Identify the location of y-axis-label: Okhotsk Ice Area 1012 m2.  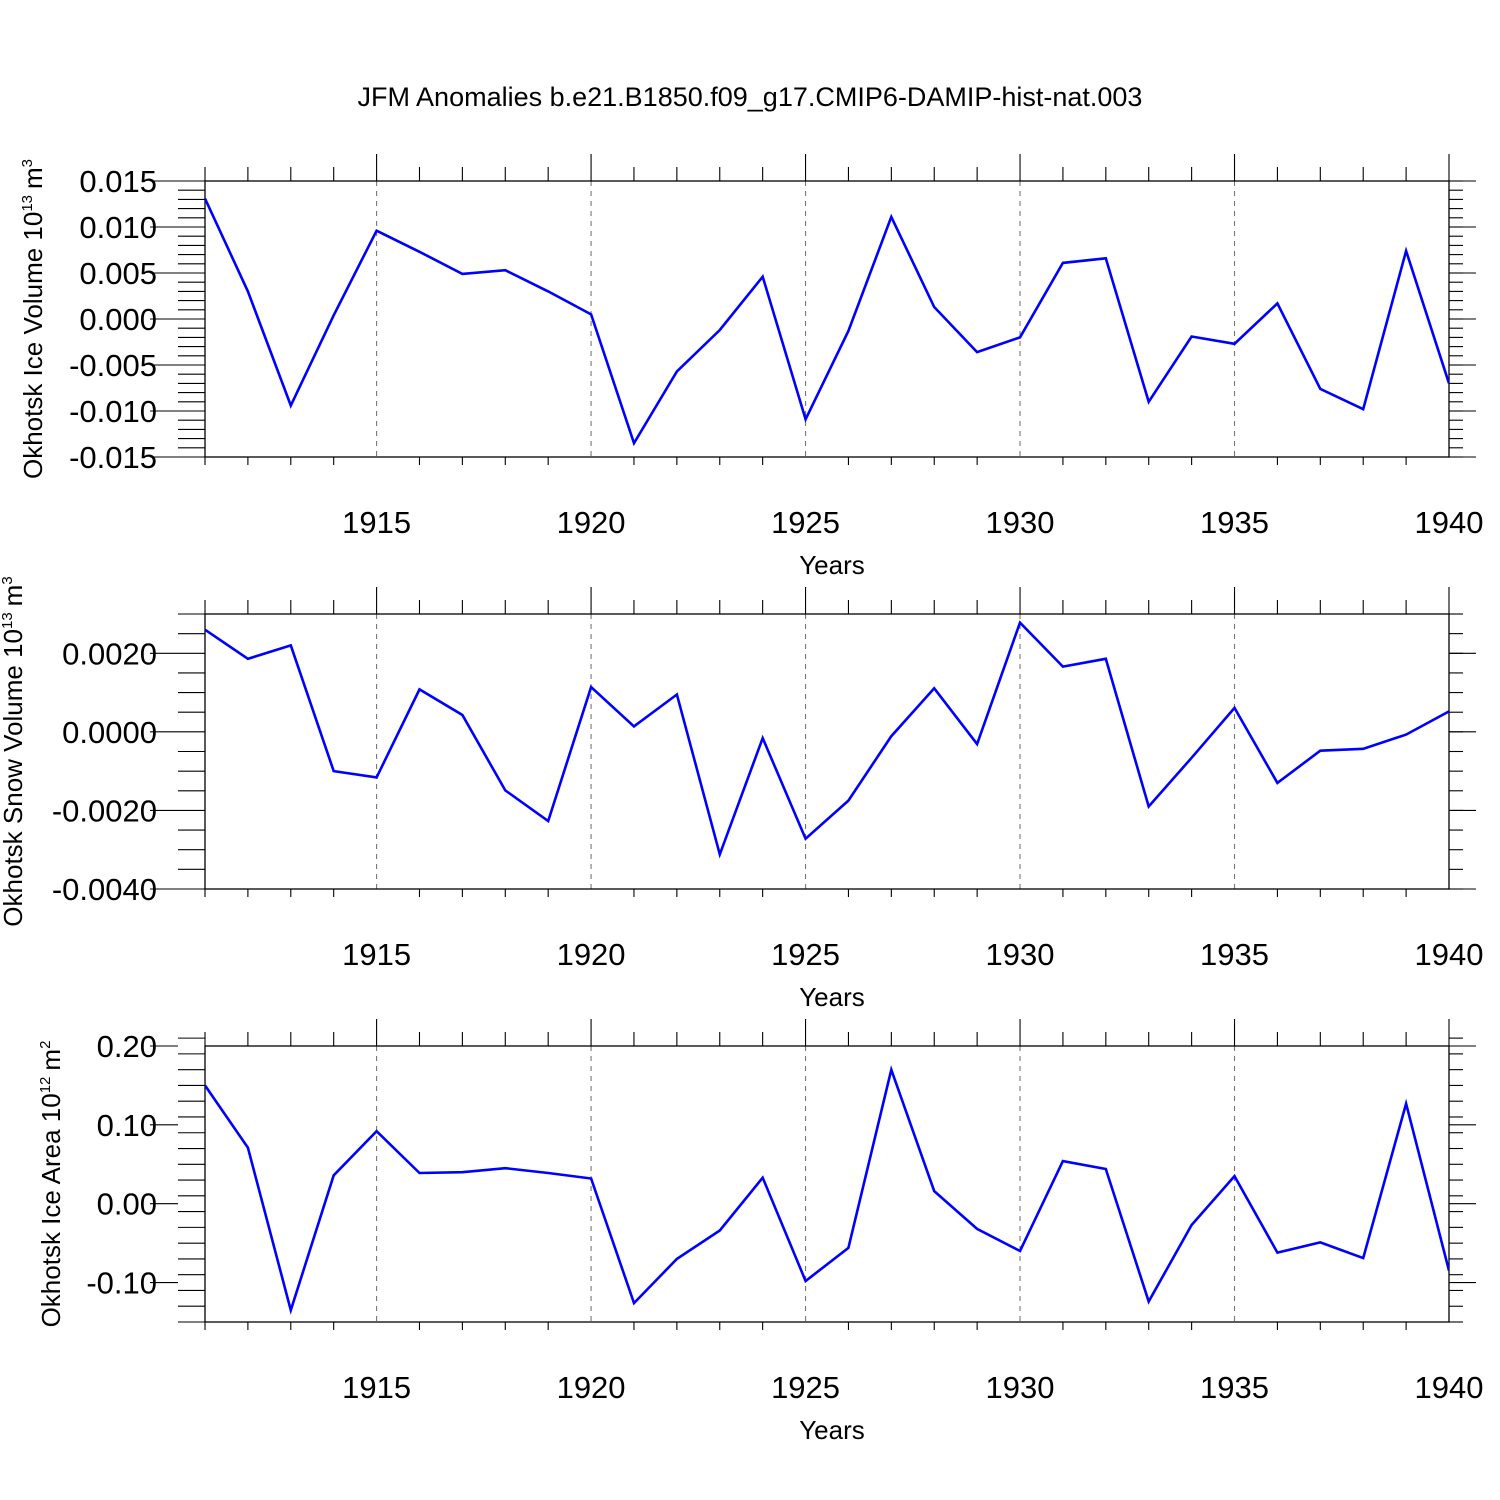
(51, 1184).